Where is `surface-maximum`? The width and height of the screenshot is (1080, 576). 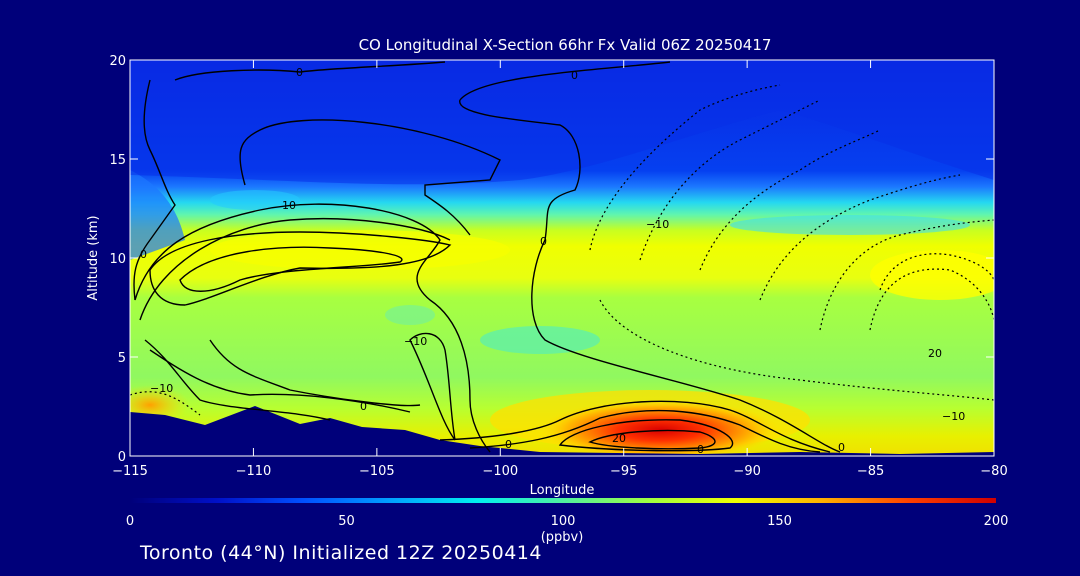 surface-maximum is located at coordinates (660, 428).